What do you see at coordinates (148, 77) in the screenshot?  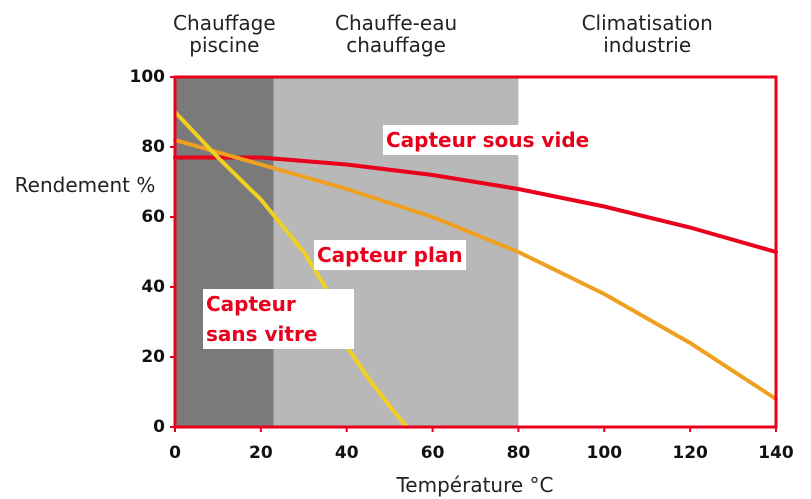 I see `y-tick-label: 100` at bounding box center [148, 77].